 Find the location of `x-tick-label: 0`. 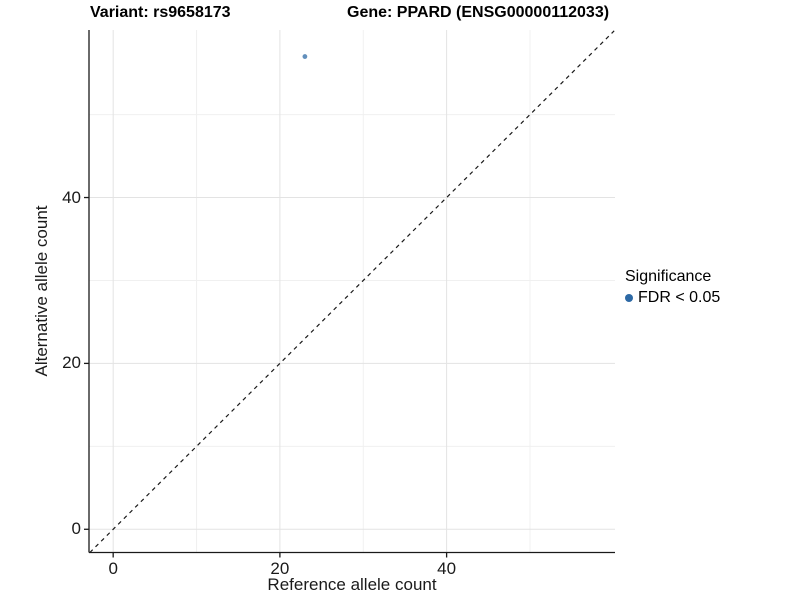

x-tick-label: 0 is located at coordinates (113, 568).